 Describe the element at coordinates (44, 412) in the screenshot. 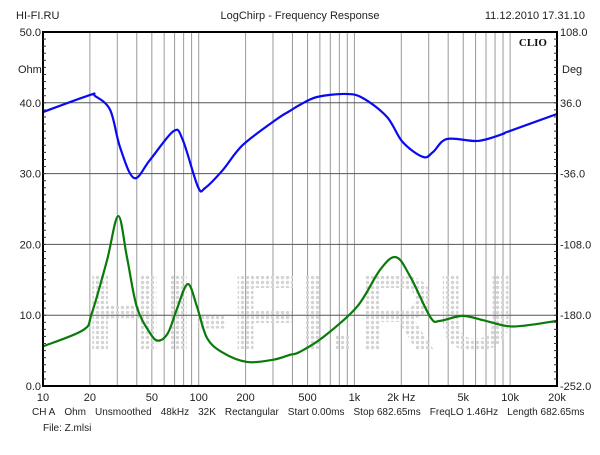

I see `footer-info-item: CH A` at that location.